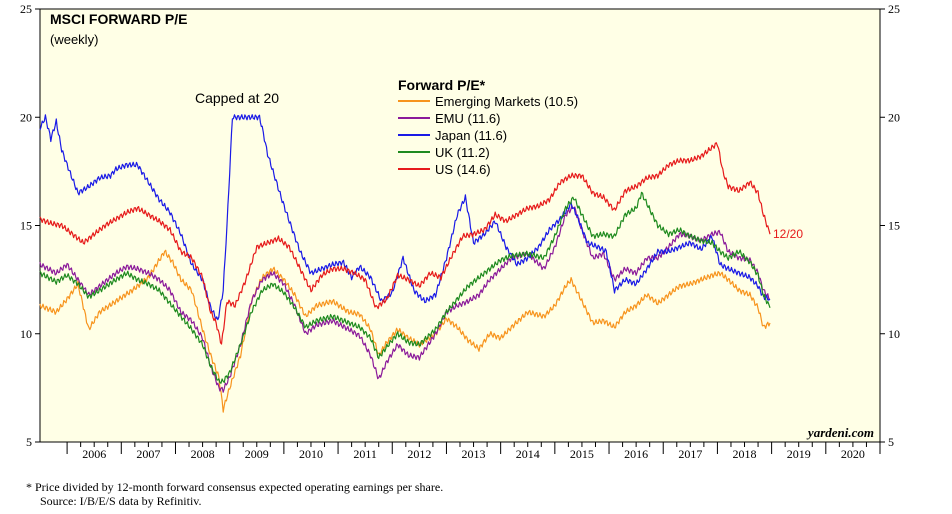 The image size is (952, 514). Describe the element at coordinates (203, 454) in the screenshot. I see `x-tick-label: 2008` at that location.